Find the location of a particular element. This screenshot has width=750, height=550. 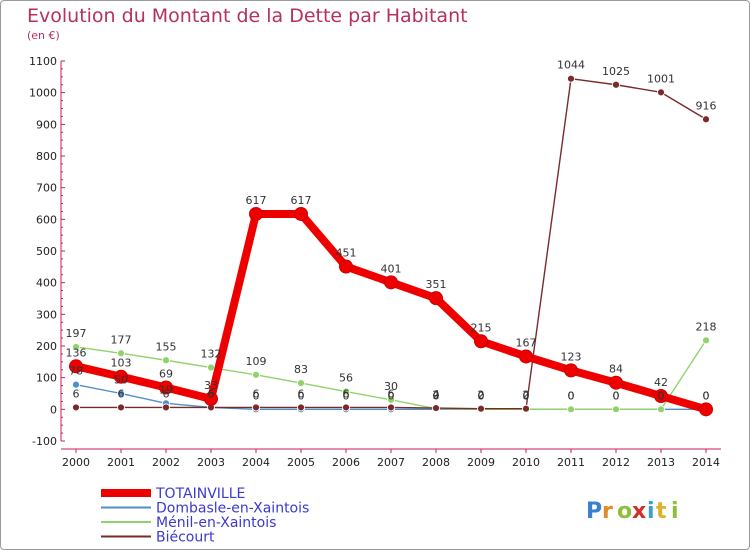

x-tick-label: 2001 is located at coordinates (121, 462).